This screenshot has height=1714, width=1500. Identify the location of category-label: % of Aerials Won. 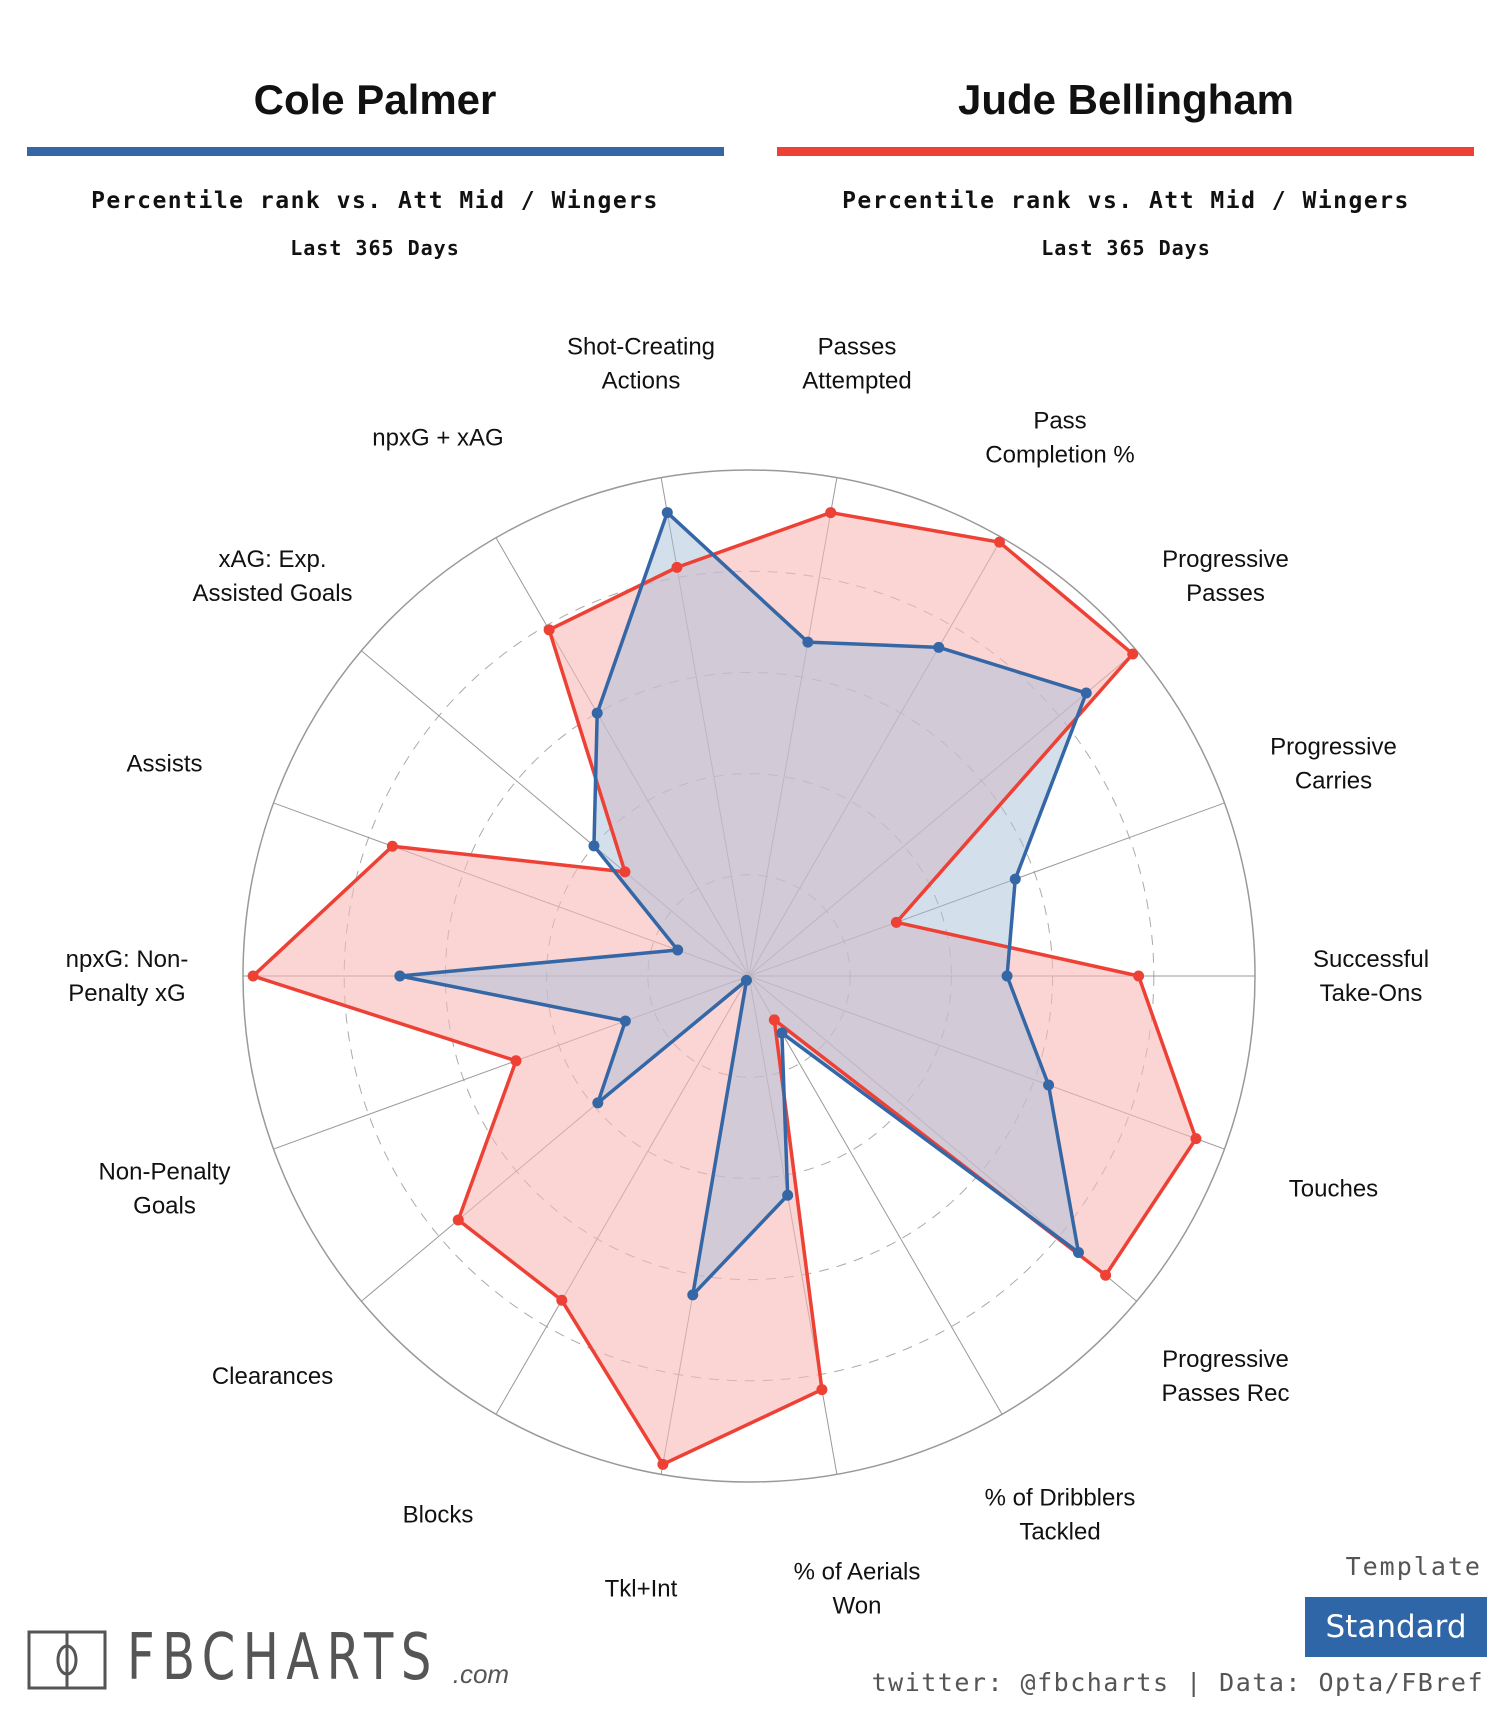
(857, 1589).